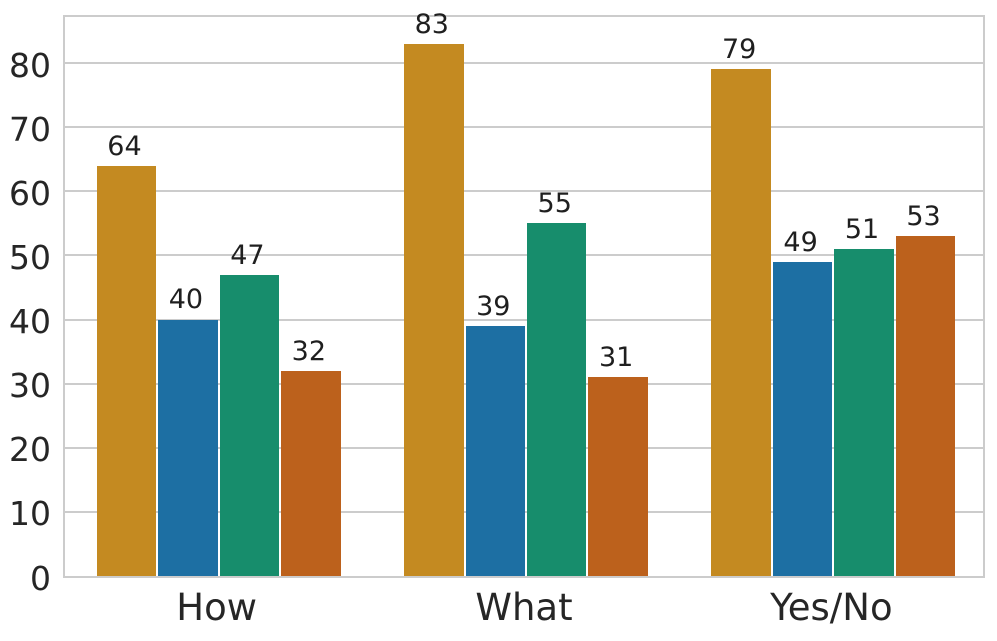 The image size is (997, 641). I want to click on y-tick-label: 10, so click(30, 514).